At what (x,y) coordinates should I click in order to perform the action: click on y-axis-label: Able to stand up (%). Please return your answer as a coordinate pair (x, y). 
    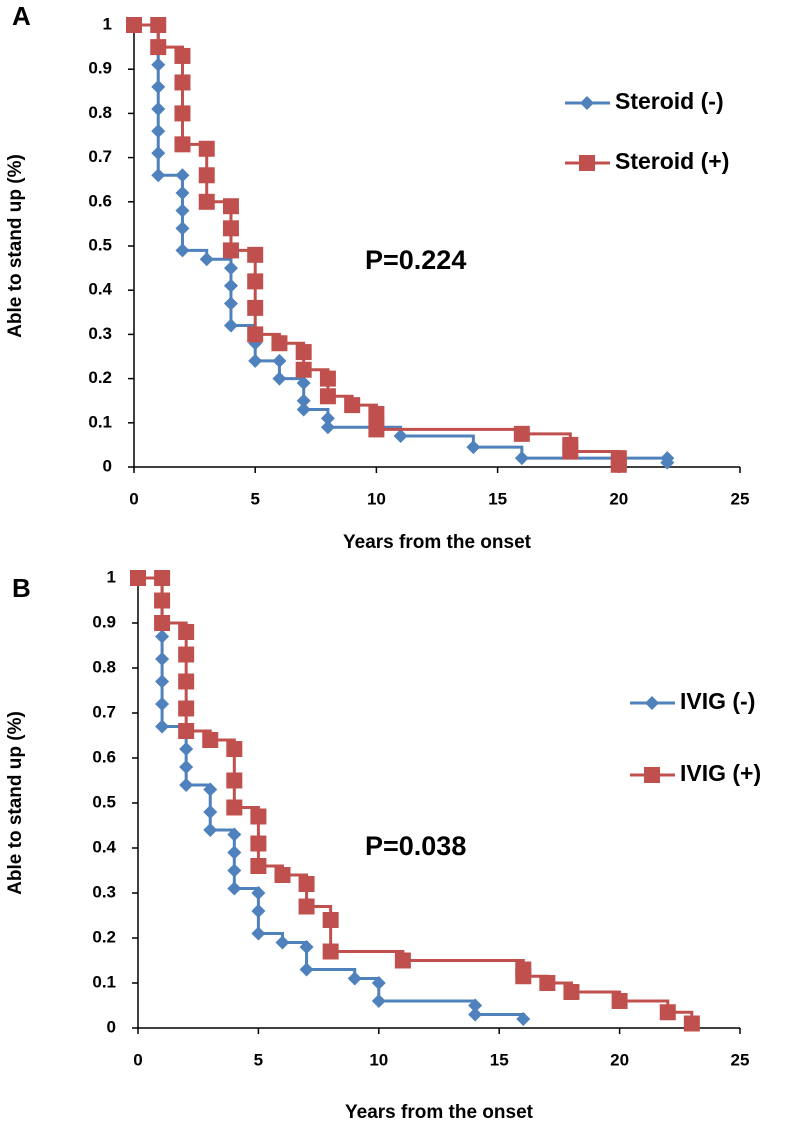
    Looking at the image, I should click on (15, 246).